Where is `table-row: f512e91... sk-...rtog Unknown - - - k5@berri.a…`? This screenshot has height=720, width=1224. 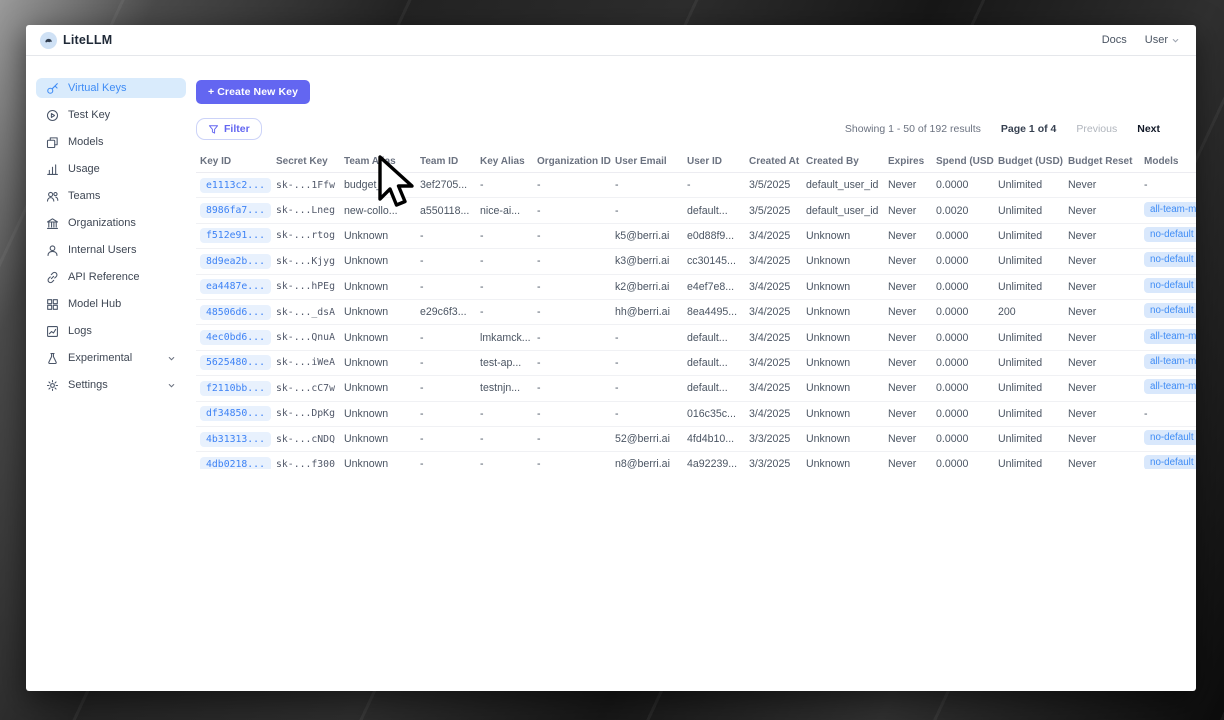 table-row: f512e91... sk-...rtog Unknown - - - k5@berri.a… is located at coordinates (696, 237).